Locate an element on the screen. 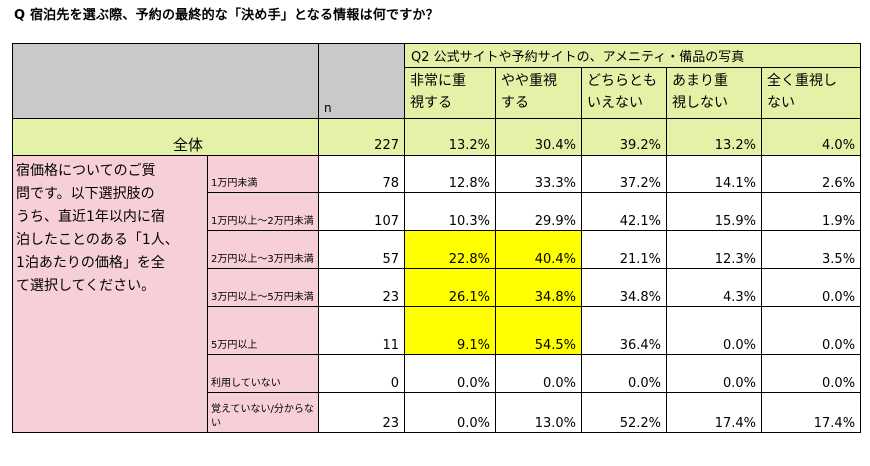 This screenshot has height=466, width=870. column-header-not-very-important: あまり重 視しない is located at coordinates (714, 93).